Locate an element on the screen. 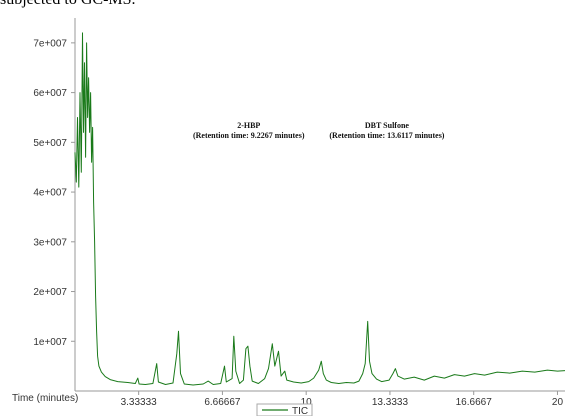 The height and width of the screenshot is (416, 565). x-tick-label: 20 is located at coordinates (558, 402).